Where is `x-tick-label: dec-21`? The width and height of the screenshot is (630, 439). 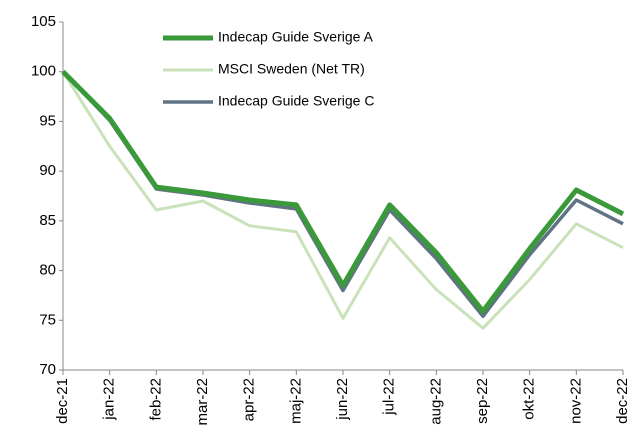 x-tick-label: dec-21 is located at coordinates (62, 401).